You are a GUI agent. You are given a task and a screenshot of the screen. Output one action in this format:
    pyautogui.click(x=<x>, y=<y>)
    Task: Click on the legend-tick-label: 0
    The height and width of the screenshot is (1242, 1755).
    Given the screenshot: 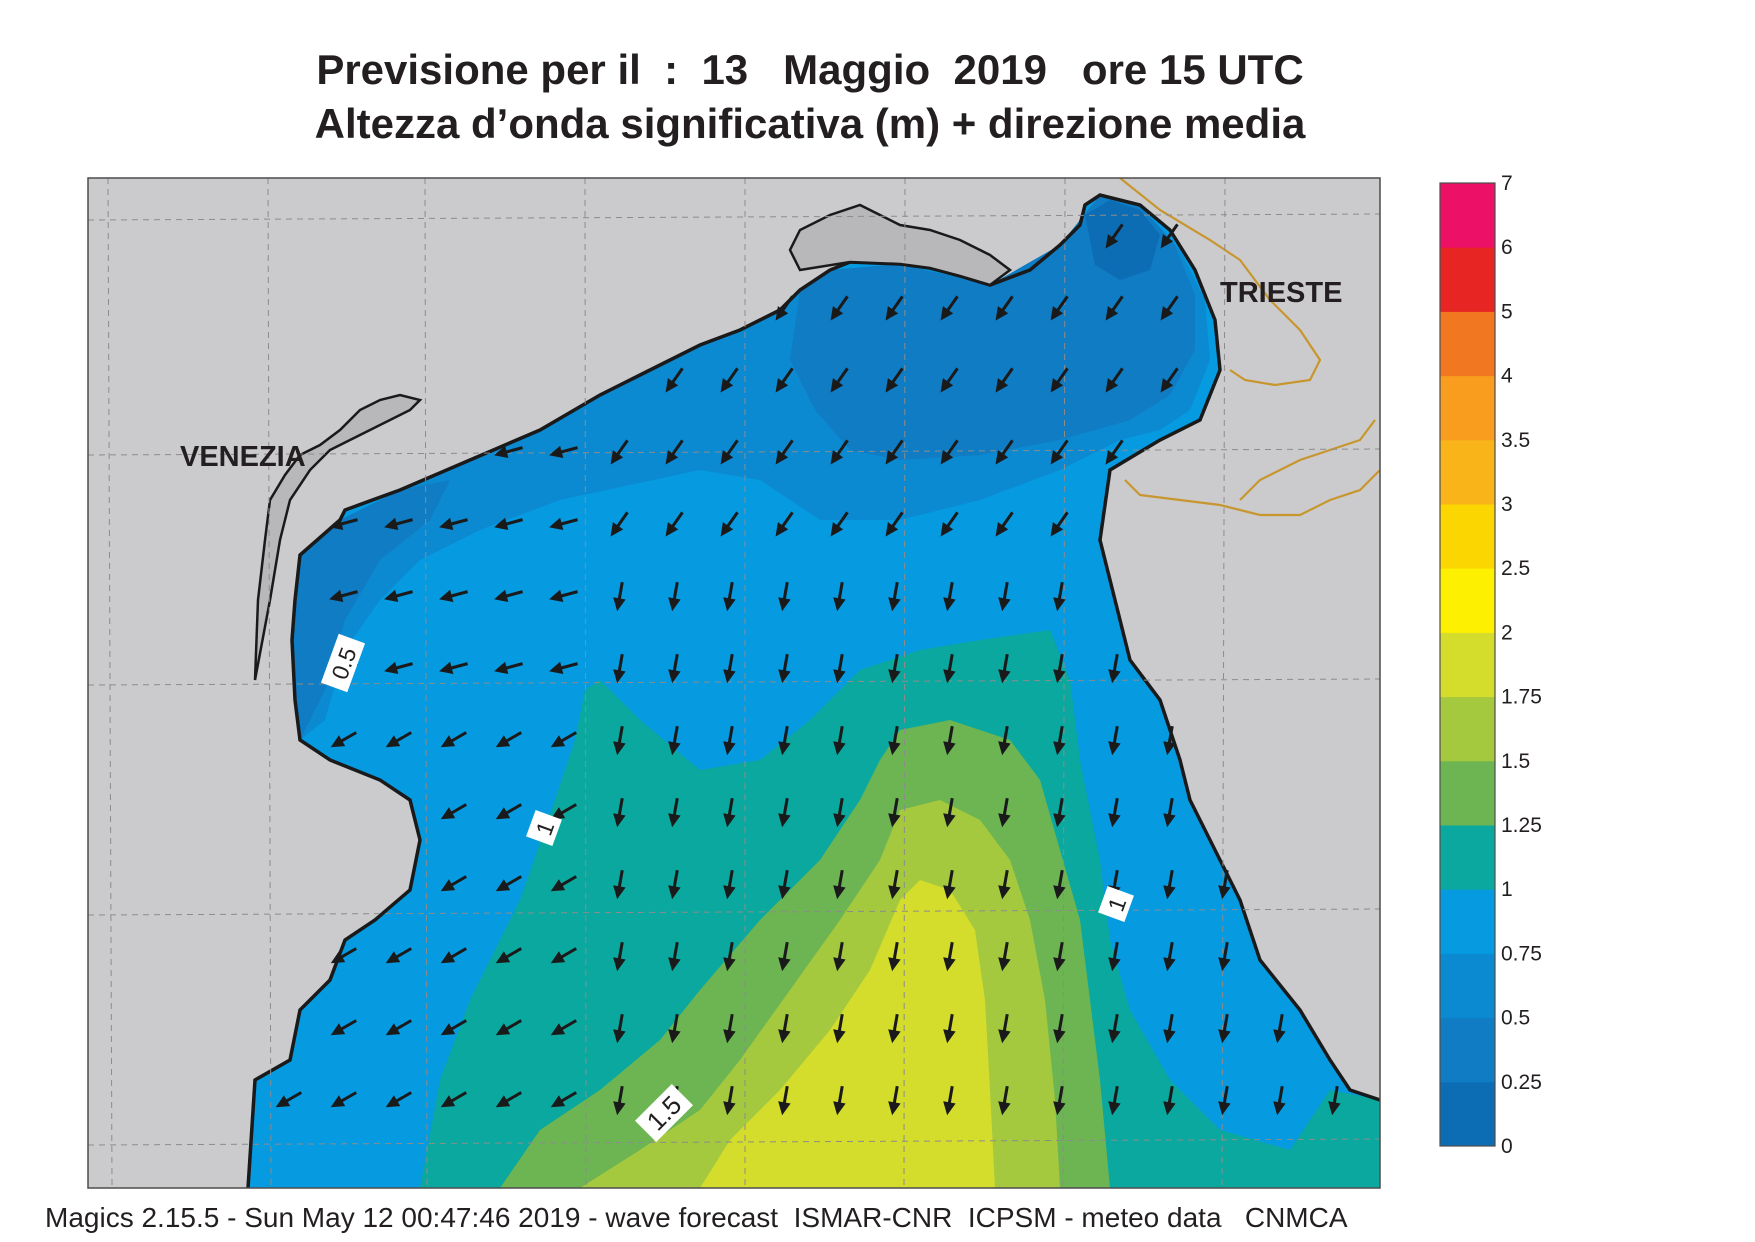 What is the action you would take?
    pyautogui.click(x=1507, y=1146)
    